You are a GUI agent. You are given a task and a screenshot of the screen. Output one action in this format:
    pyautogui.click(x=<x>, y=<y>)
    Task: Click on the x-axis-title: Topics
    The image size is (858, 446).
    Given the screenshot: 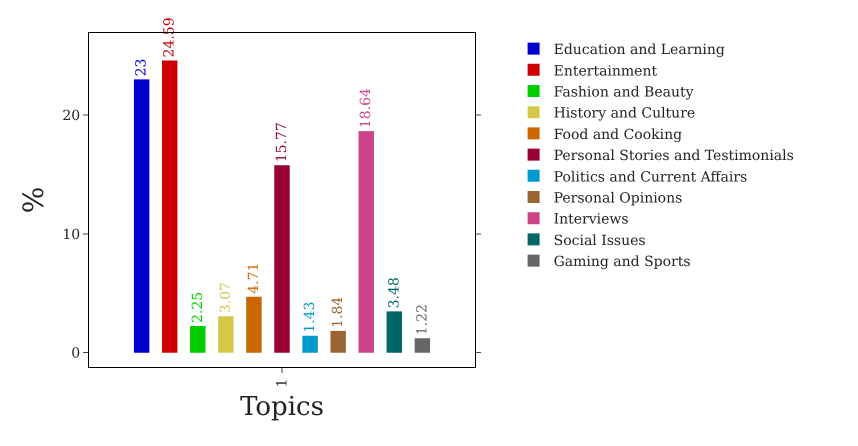 What is the action you would take?
    pyautogui.click(x=282, y=407)
    